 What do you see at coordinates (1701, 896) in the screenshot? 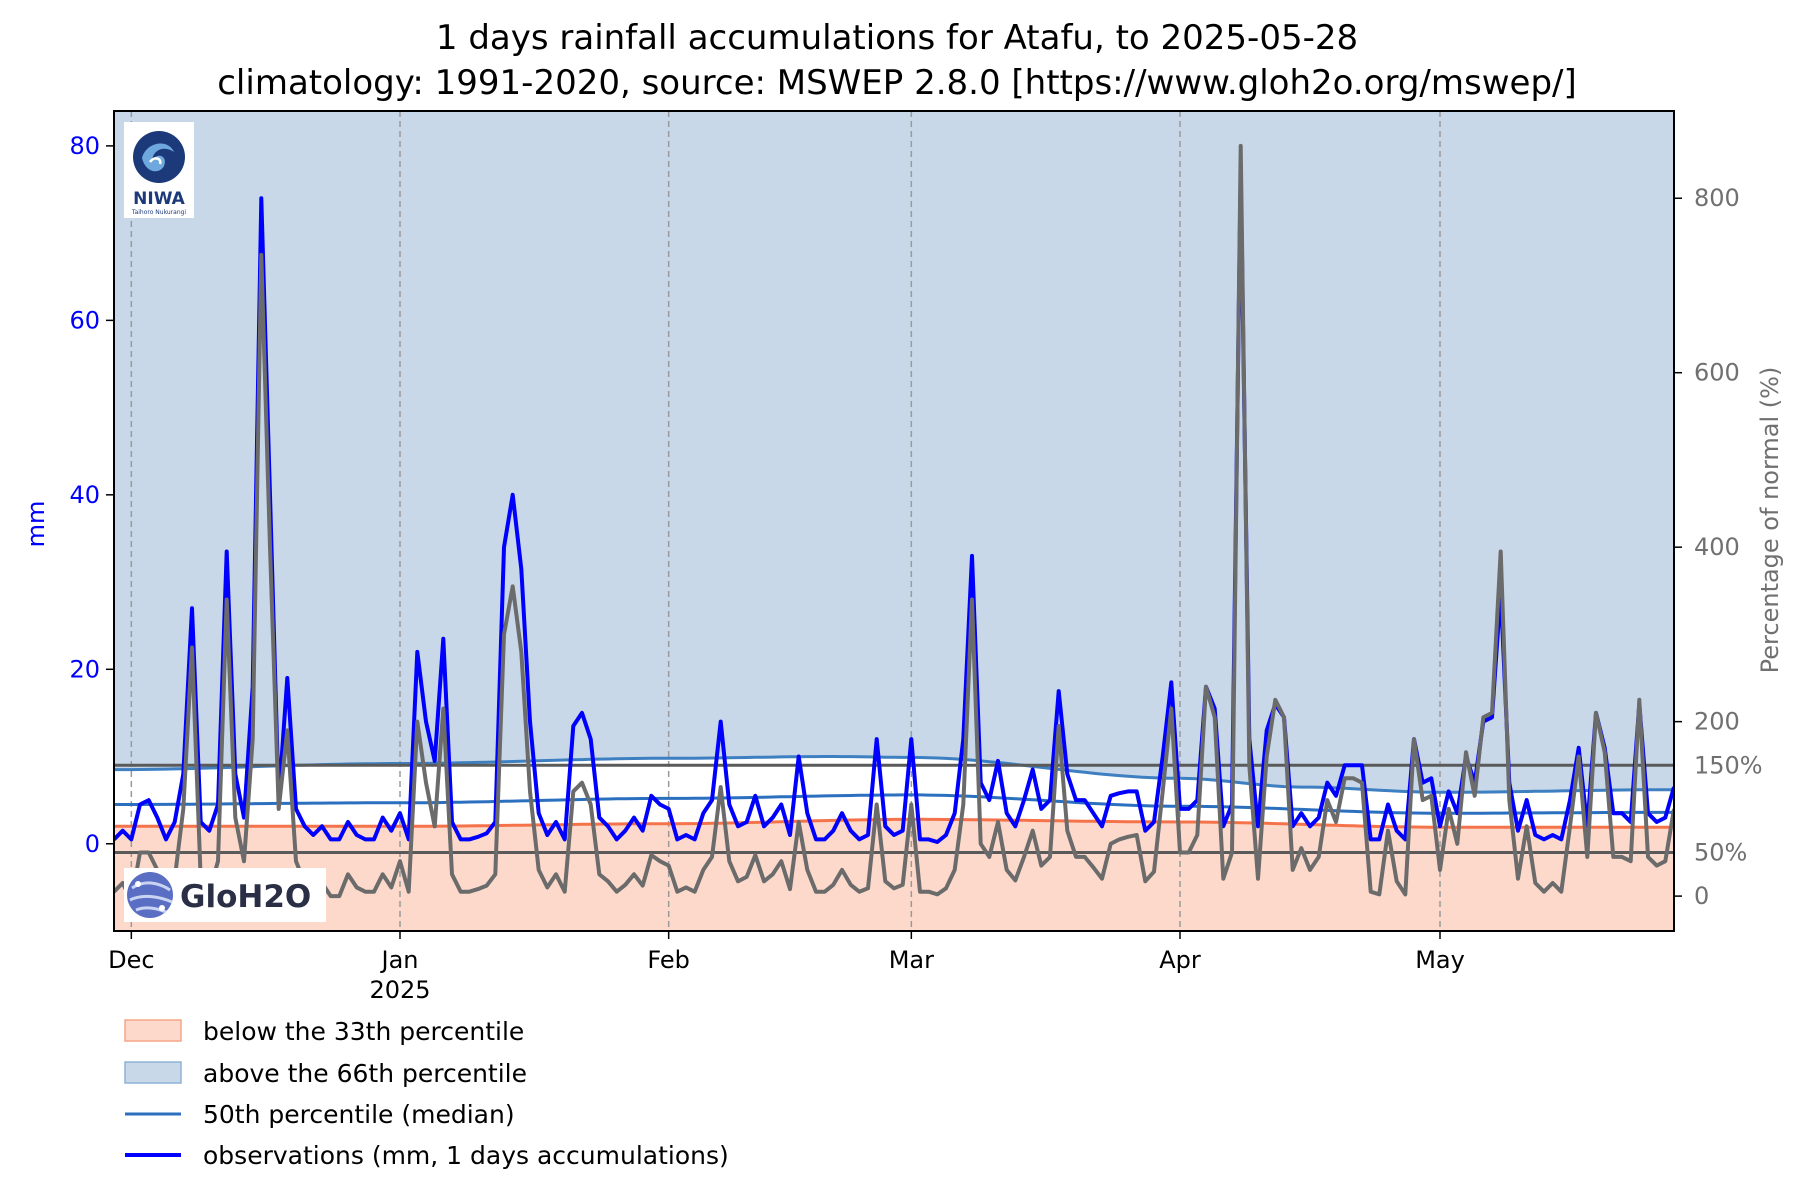
I see `y-right-tick-label: 0` at bounding box center [1701, 896].